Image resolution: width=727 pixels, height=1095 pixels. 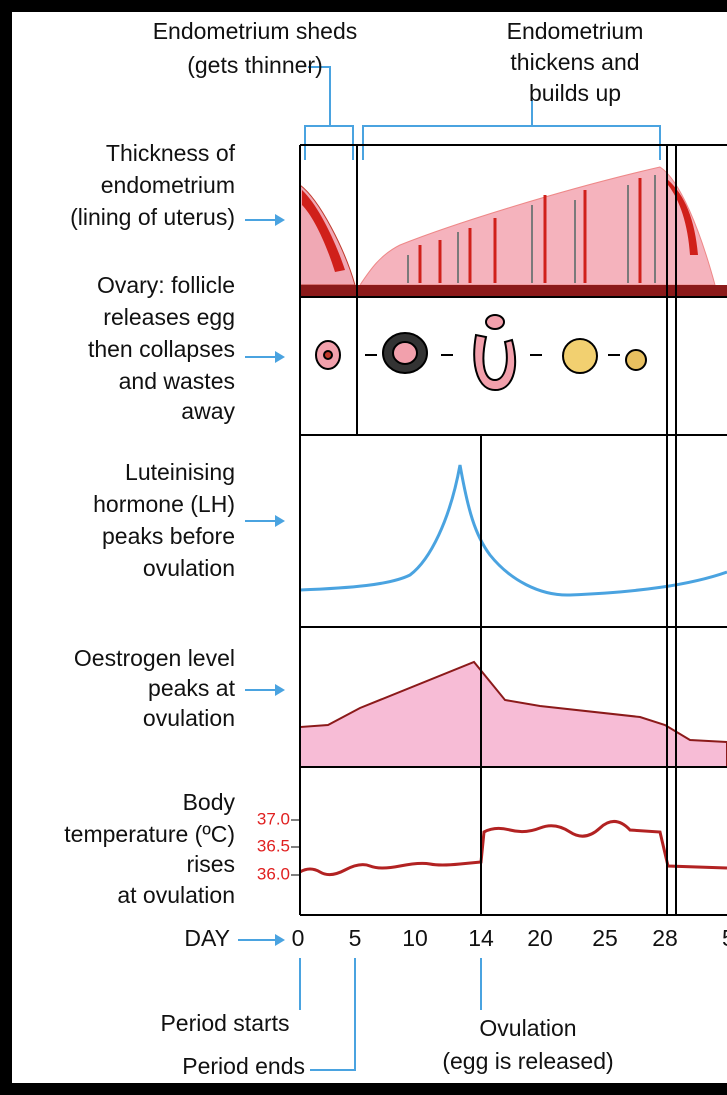 I want to click on row-label: and wastes, so click(x=177, y=381).